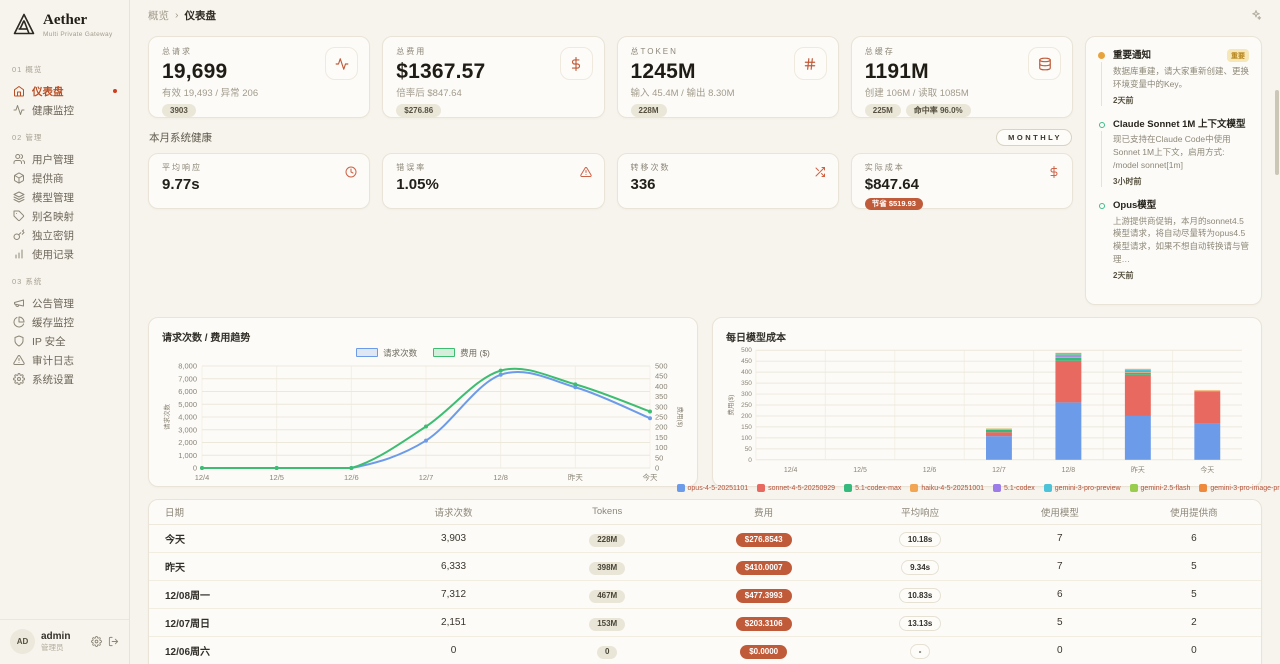  What do you see at coordinates (727, 77) in the screenshot?
I see `stat-card-总TOKEN: 总TOKEN 1245M 输入 45.4M / 输出 8.30M 228M` at bounding box center [727, 77].